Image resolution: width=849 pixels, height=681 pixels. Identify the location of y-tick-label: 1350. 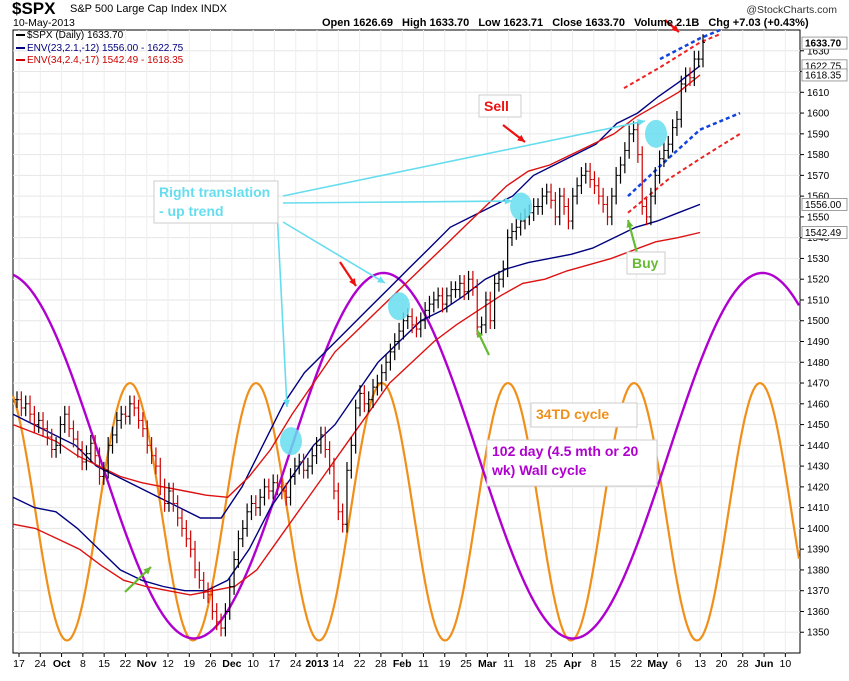
(818, 633).